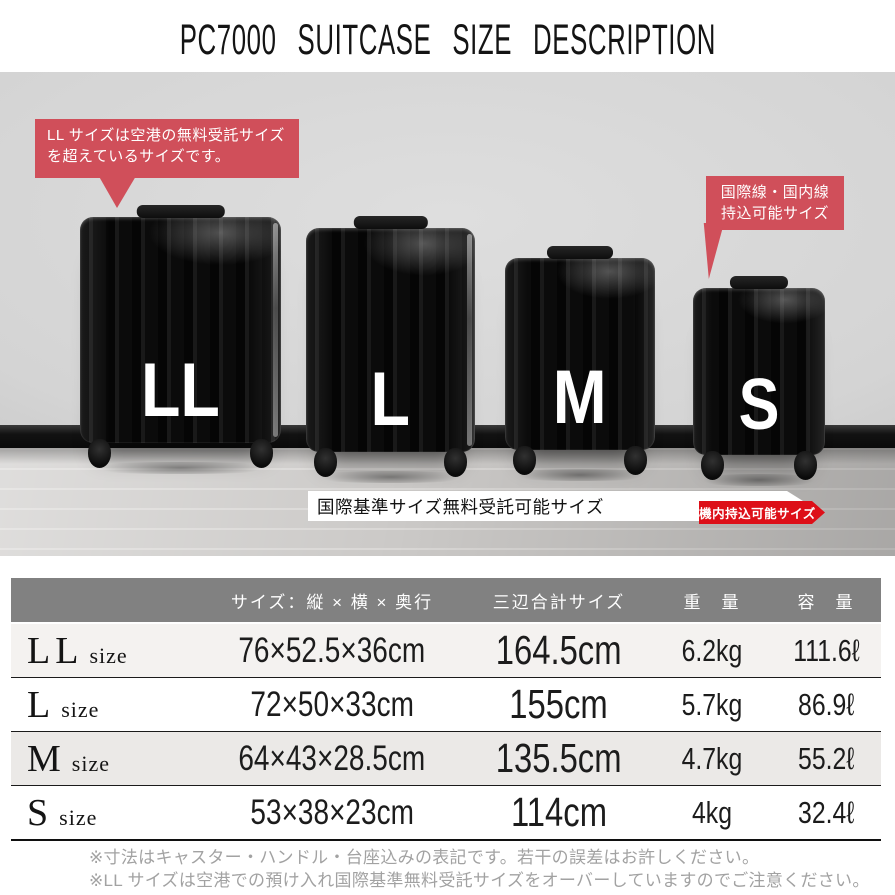 The height and width of the screenshot is (895, 895). I want to click on suitcase-ll-wheel-left, so click(99, 453).